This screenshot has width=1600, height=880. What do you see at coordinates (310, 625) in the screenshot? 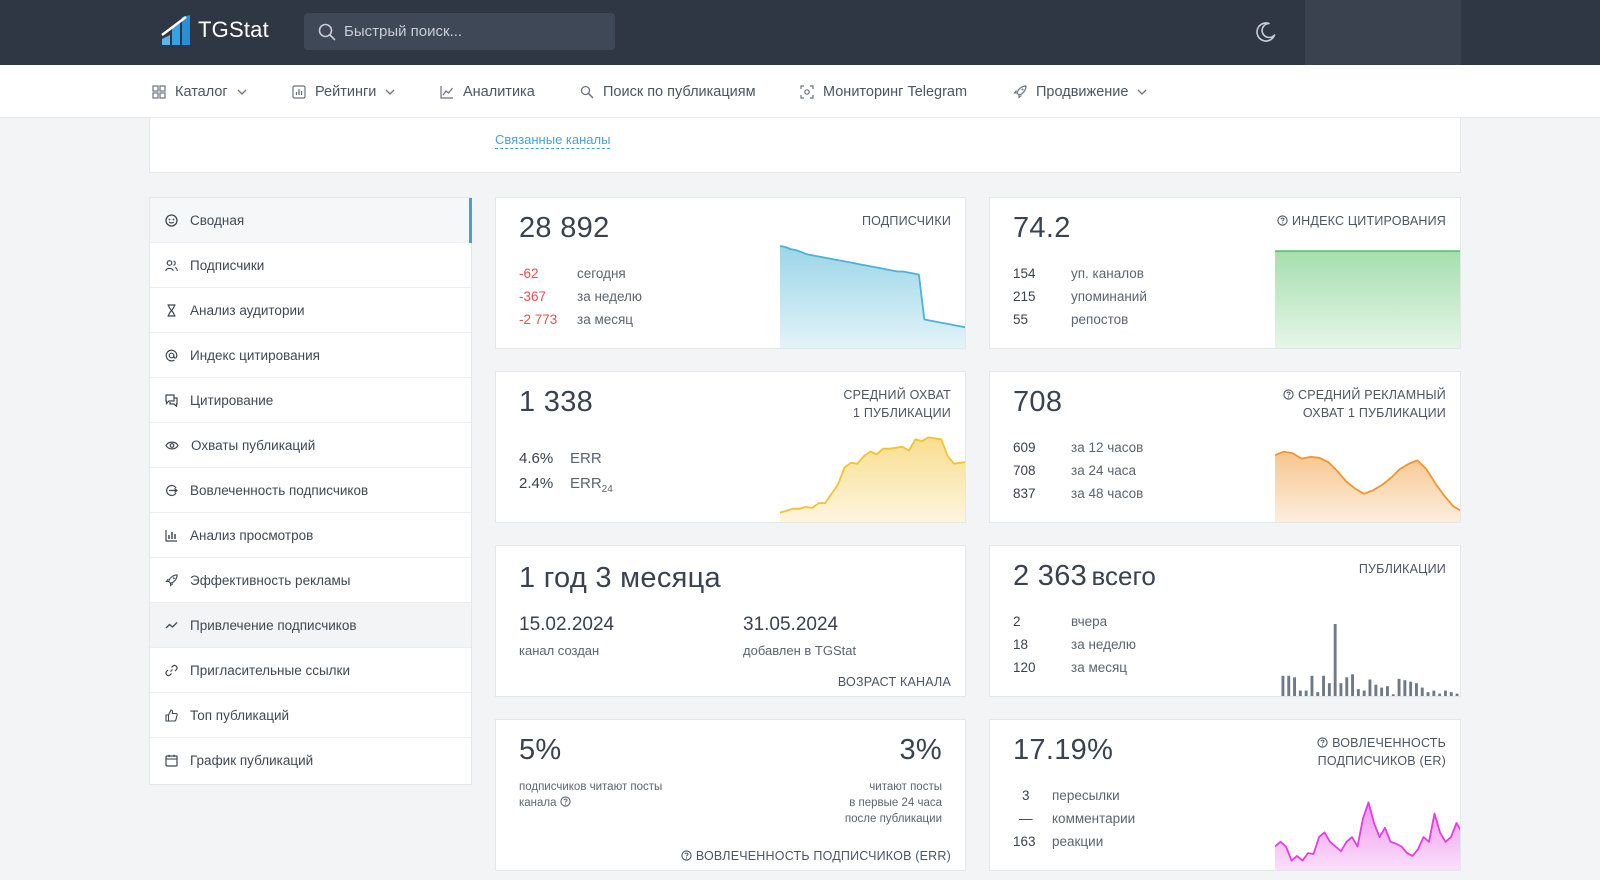
I see `sidebar-item-acquisition: Привлечение подписчиков` at bounding box center [310, 625].